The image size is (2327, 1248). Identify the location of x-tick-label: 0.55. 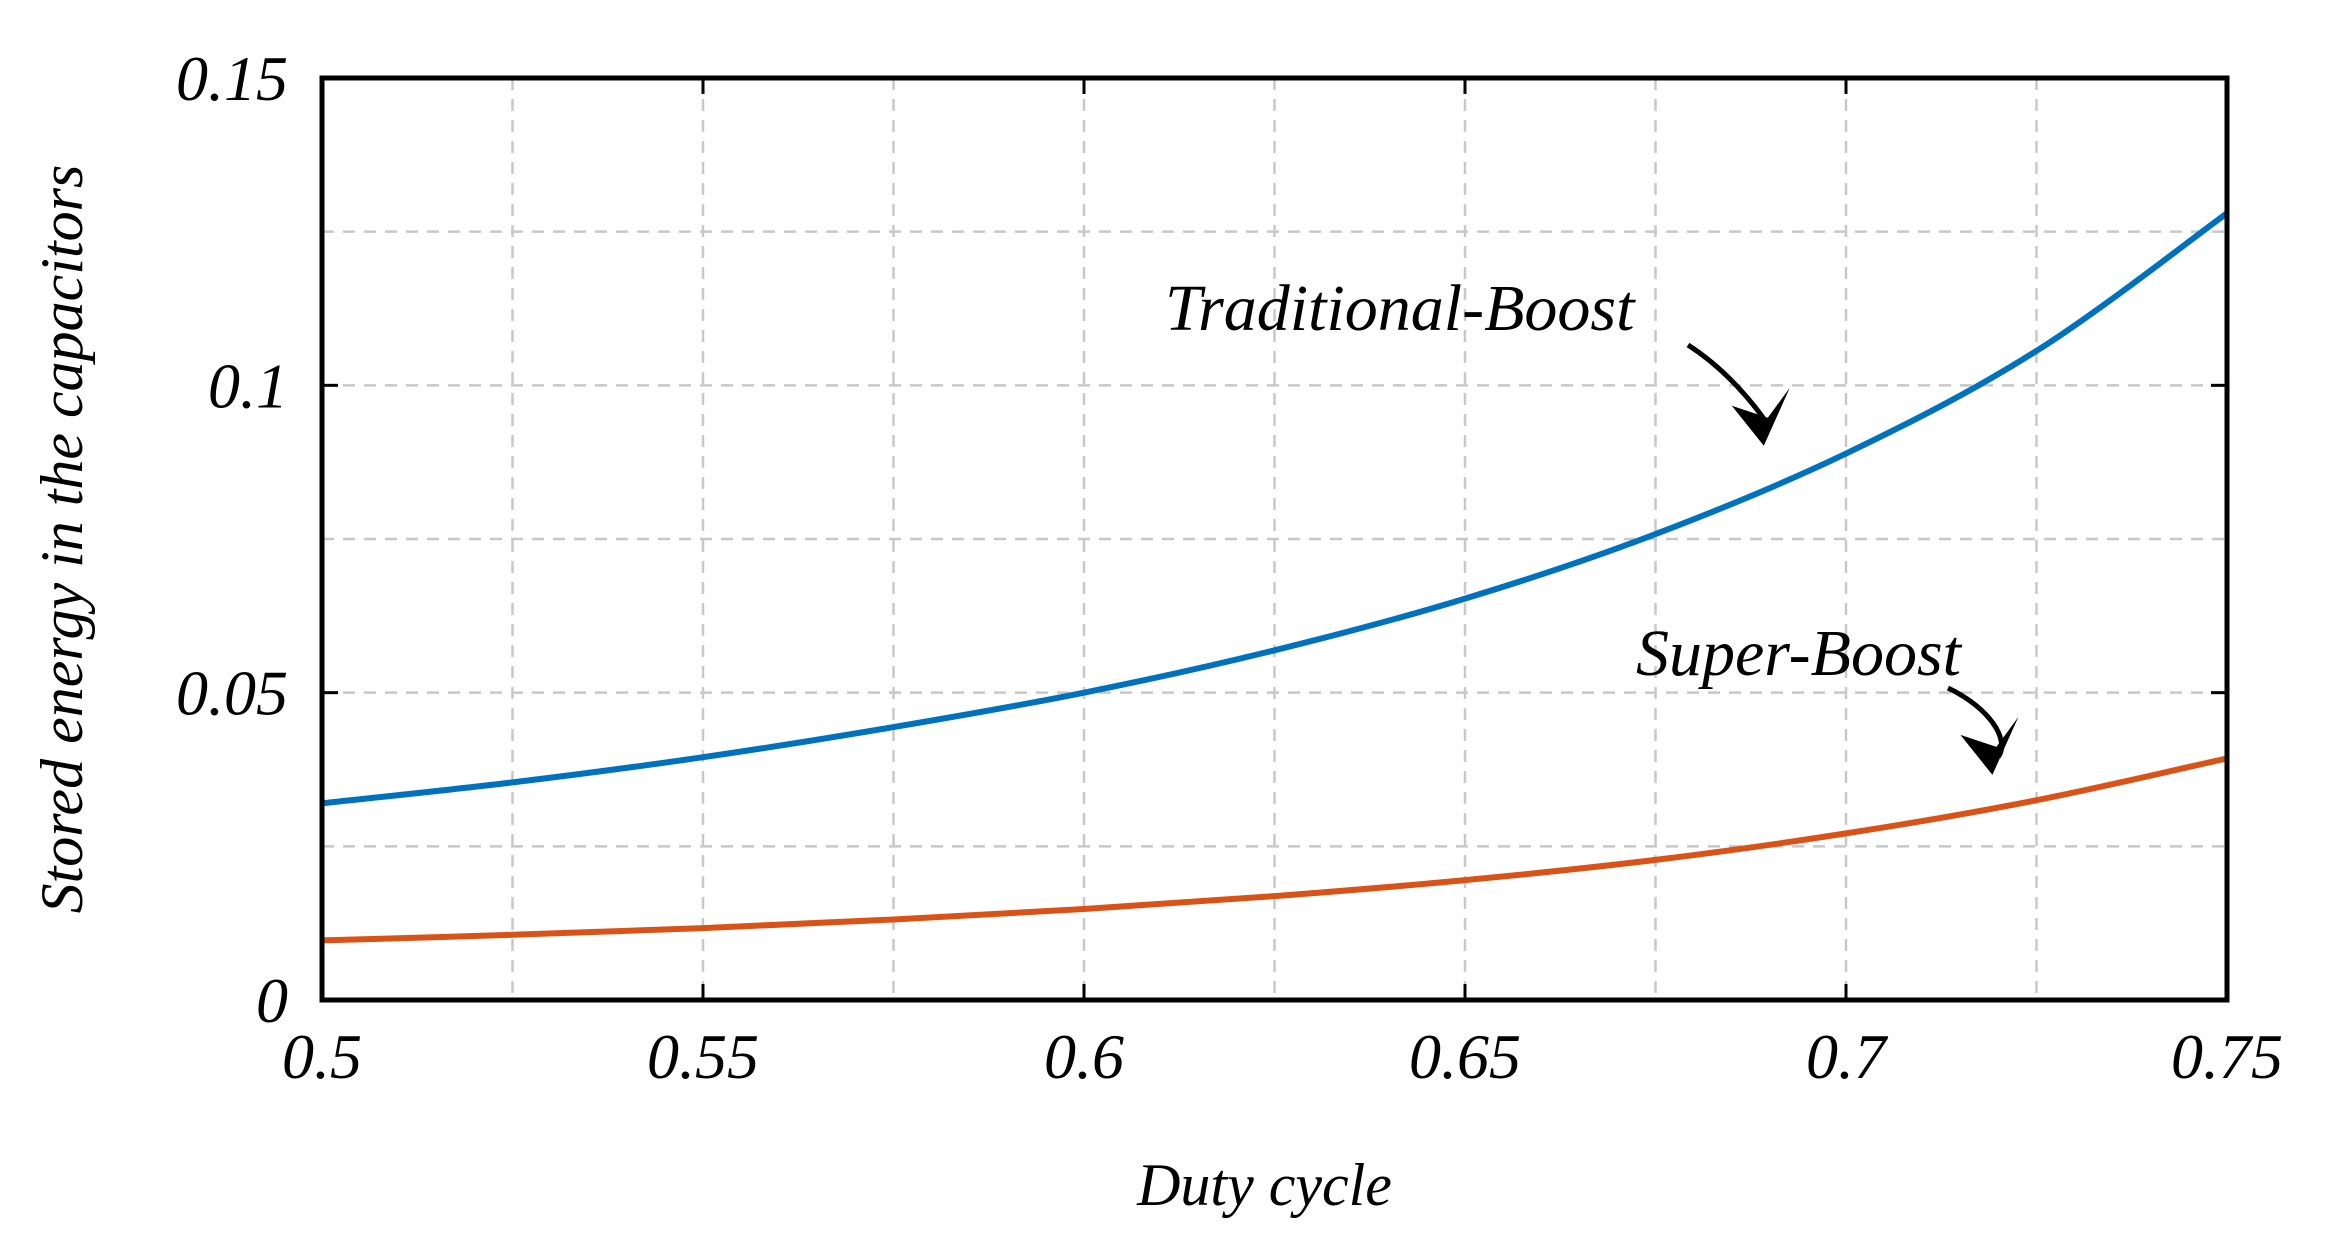
(703, 1056).